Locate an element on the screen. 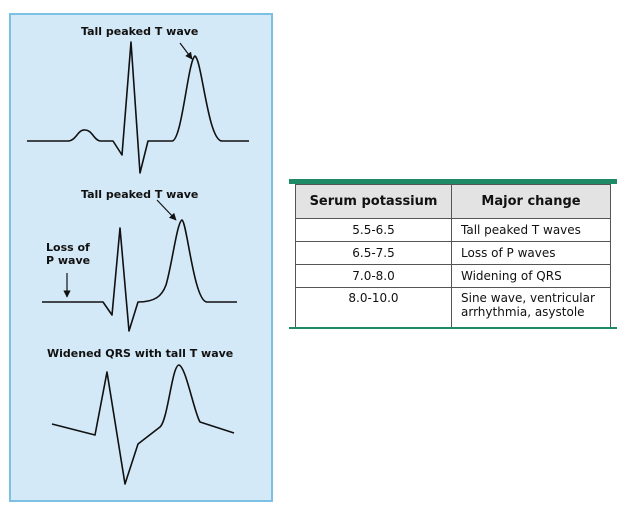 This screenshot has width=626, height=514. potassium-cell: 5.5-6.5 is located at coordinates (373, 230).